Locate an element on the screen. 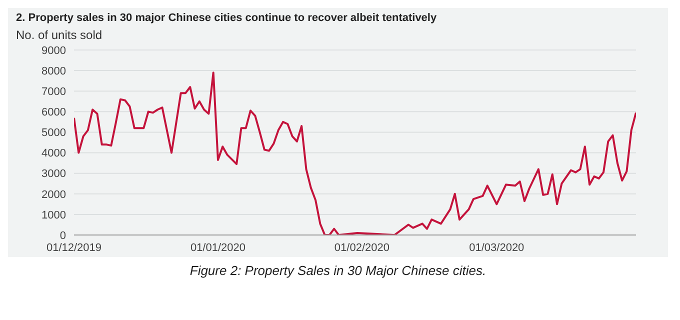  y-tick-label: 0 is located at coordinates (63, 236).